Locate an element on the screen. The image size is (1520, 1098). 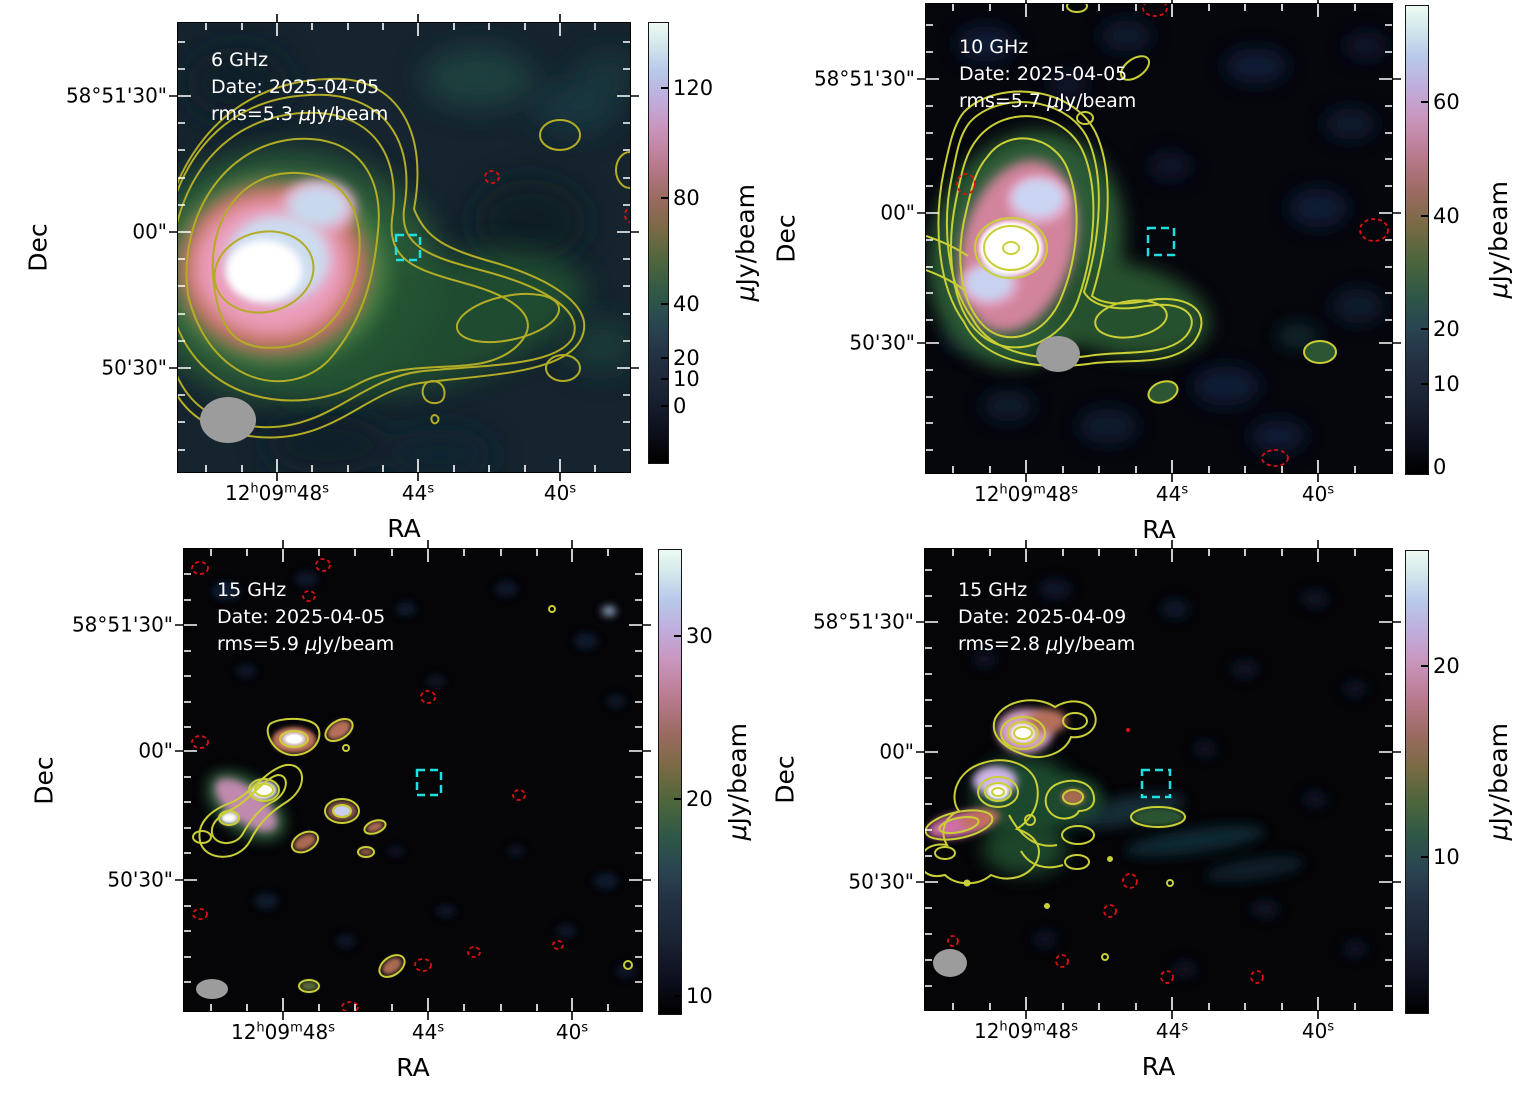
negative-contours-6ghz is located at coordinates (557, 196).